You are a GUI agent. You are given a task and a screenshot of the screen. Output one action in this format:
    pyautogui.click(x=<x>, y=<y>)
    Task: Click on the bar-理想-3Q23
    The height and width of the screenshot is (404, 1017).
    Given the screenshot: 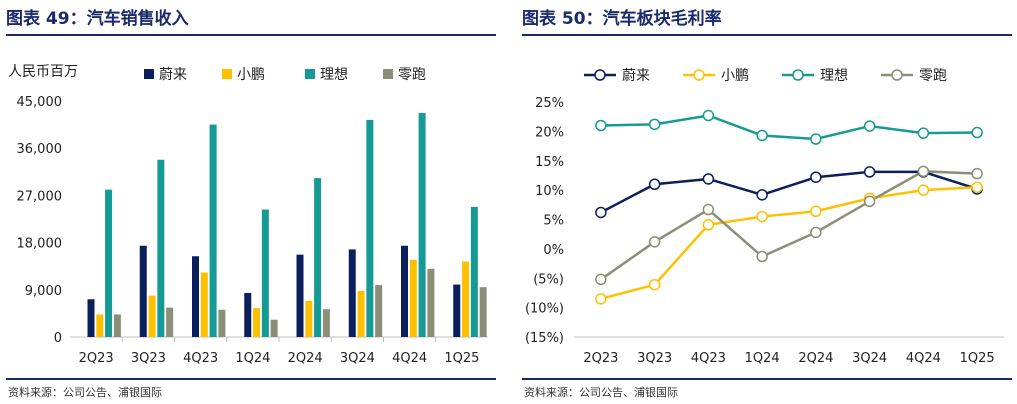 What is the action you would take?
    pyautogui.click(x=161, y=248)
    